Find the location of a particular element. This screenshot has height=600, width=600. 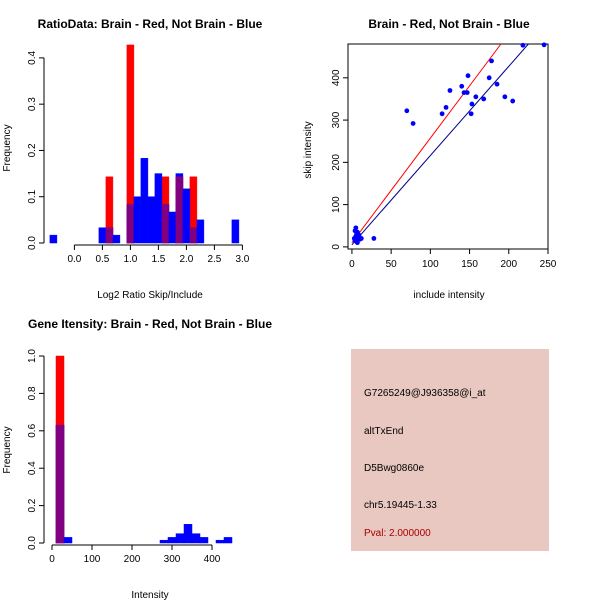

ratio-histogram-y-tick-label: 0.1 is located at coordinates (32, 196).